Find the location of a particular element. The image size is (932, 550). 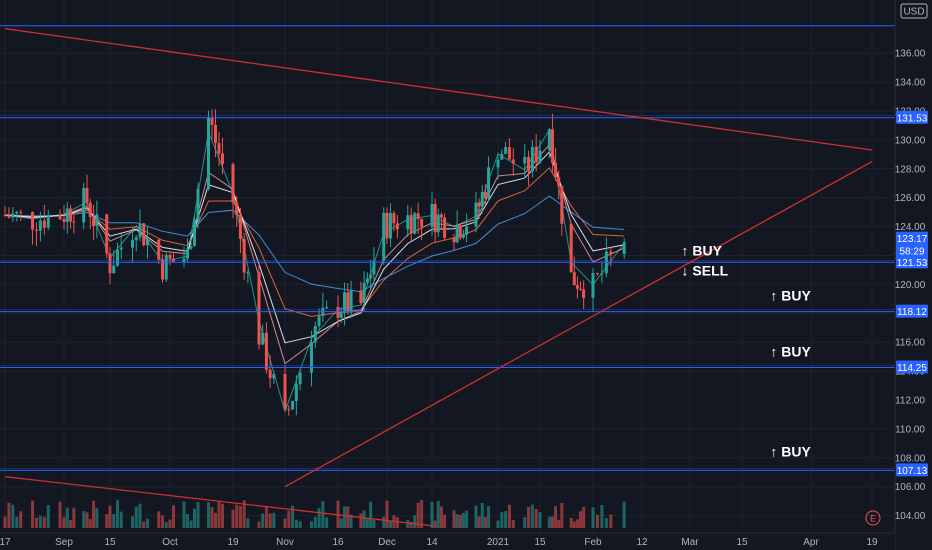

time-axis-panel is located at coordinates (447, 541).